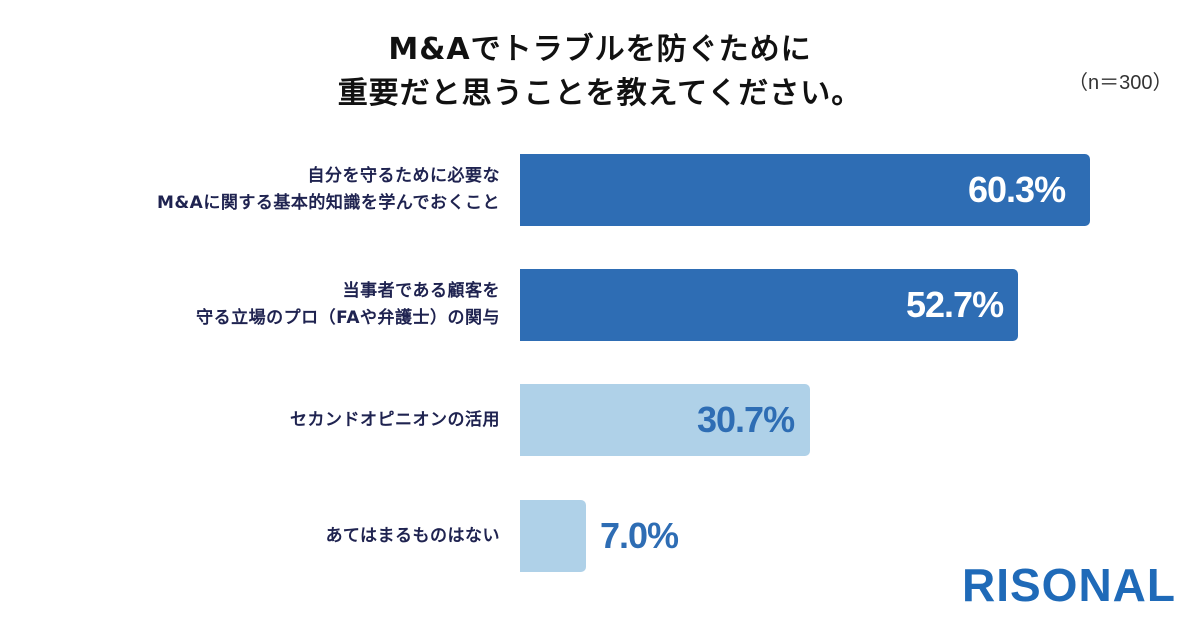 Image resolution: width=1200 pixels, height=628 pixels. I want to click on bar-label: セカンドオピニオンの活用, so click(395, 419).